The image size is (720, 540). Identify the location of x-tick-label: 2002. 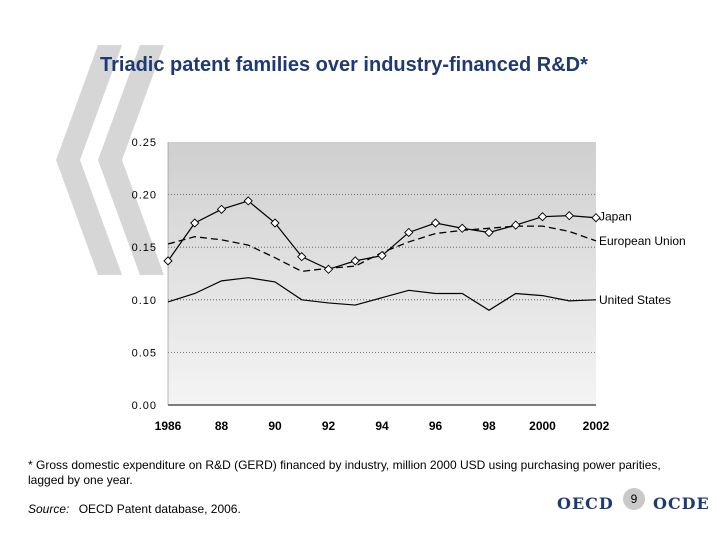
(596, 426).